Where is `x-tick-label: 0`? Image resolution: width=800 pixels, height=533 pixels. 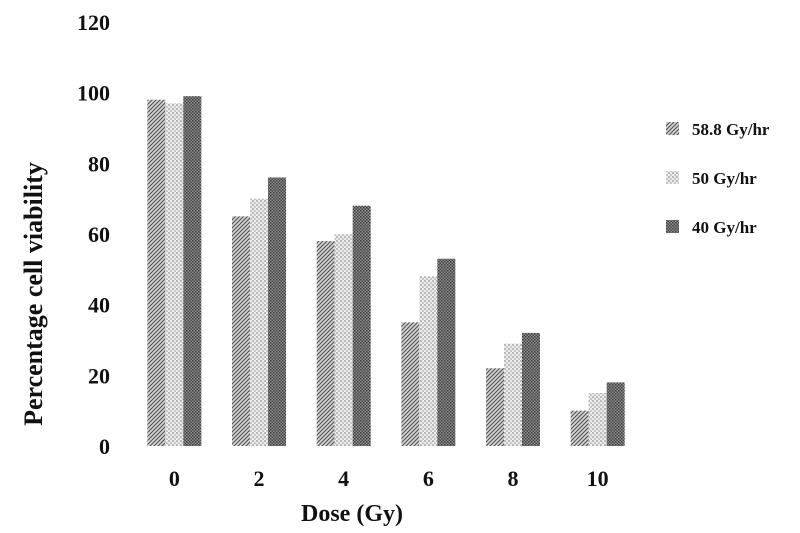 x-tick-label: 0 is located at coordinates (174, 478).